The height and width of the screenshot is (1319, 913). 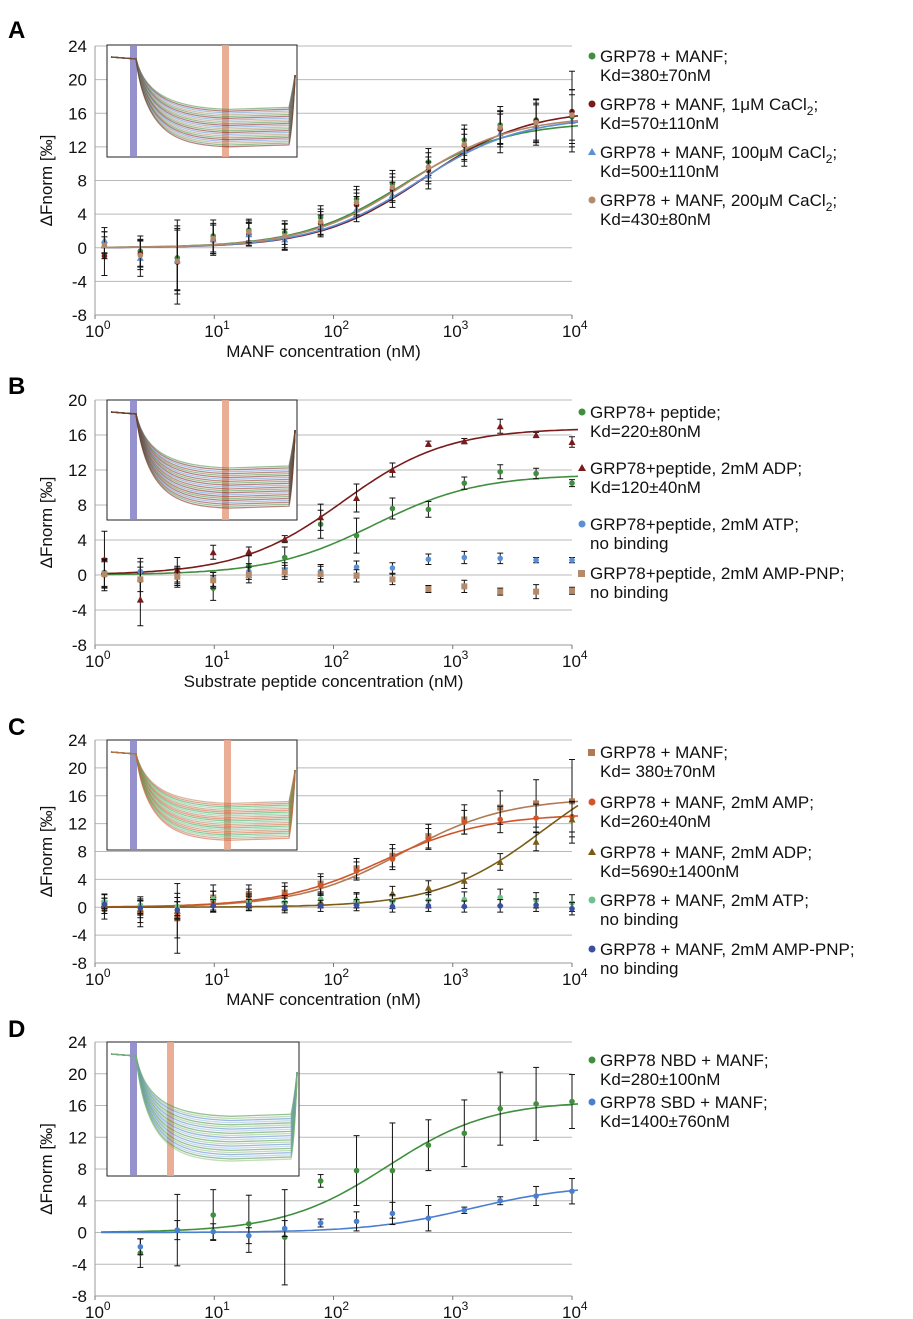 What do you see at coordinates (16, 1029) in the screenshot?
I see `panel-label: D` at bounding box center [16, 1029].